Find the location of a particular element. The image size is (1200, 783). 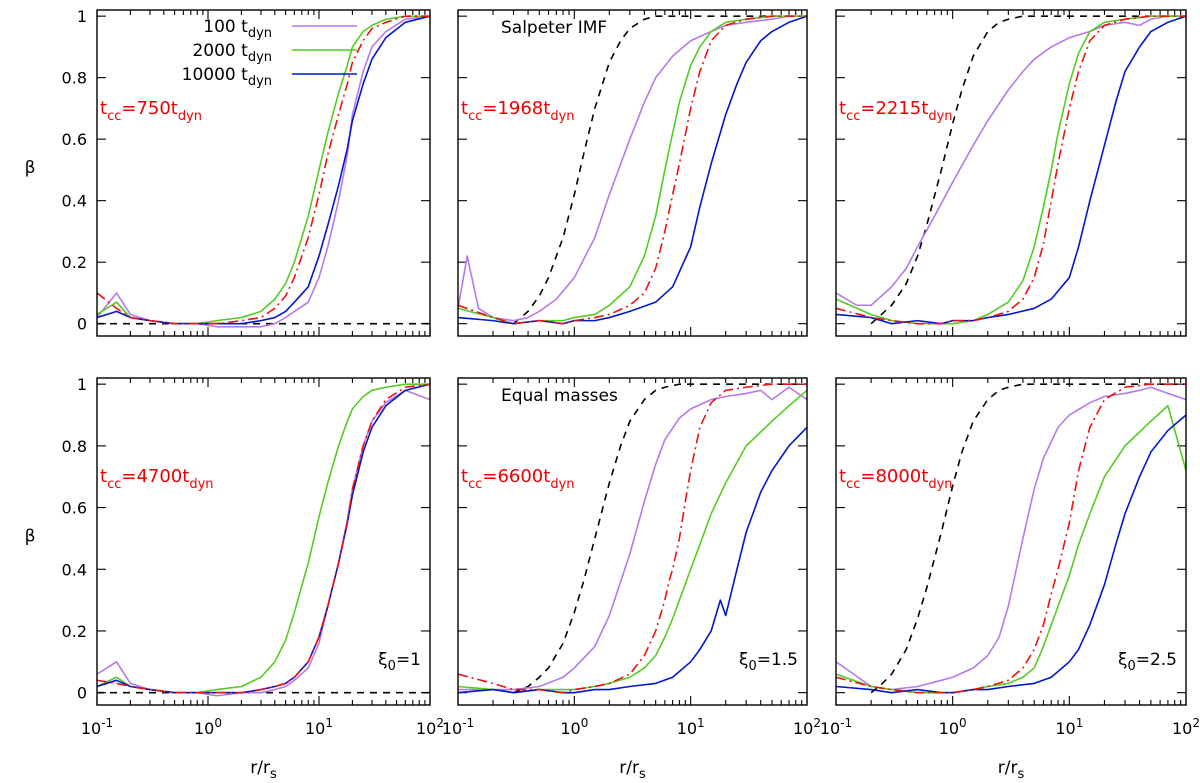

xi-label: ξ0=2.5 is located at coordinates (1147, 662).